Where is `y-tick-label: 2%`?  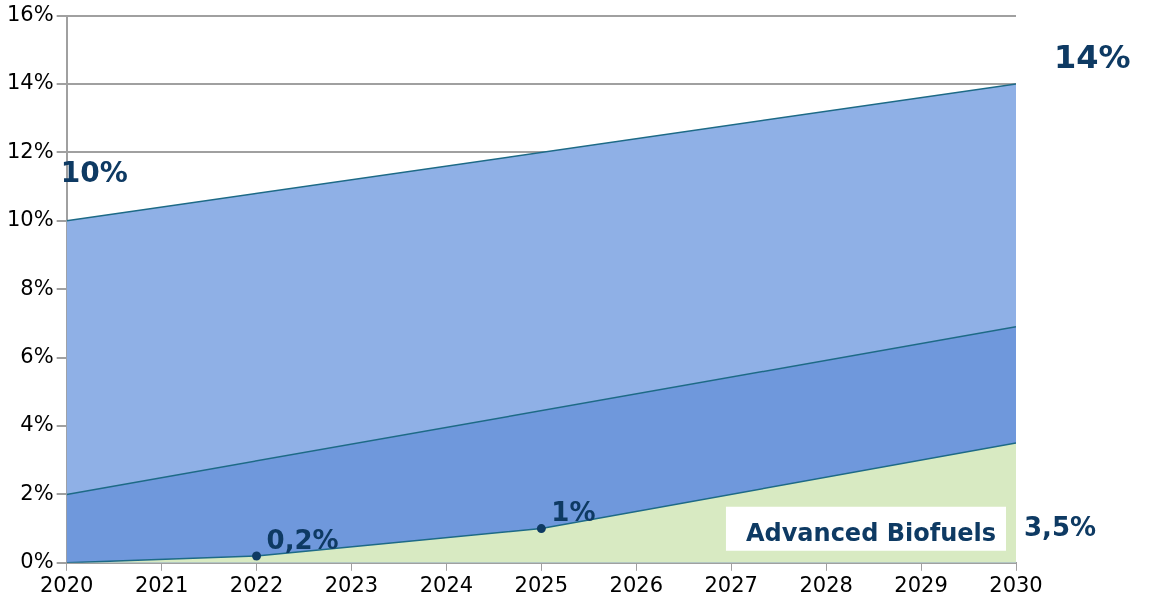 y-tick-label: 2% is located at coordinates (37, 492).